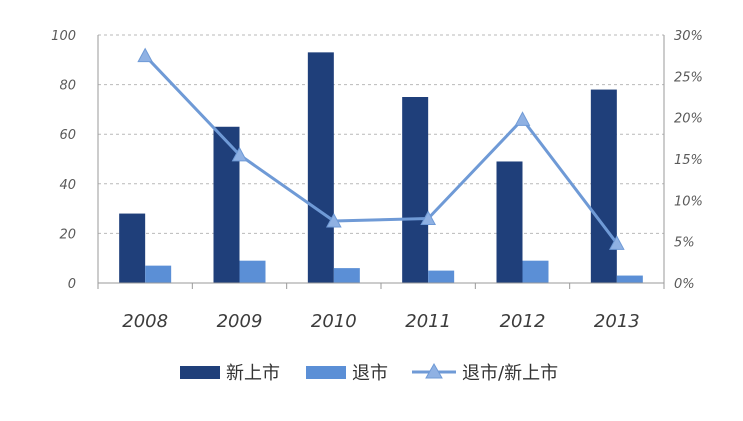 The image size is (743, 421). What do you see at coordinates (72, 284) in the screenshot?
I see `y-left-tick-label: 0` at bounding box center [72, 284].